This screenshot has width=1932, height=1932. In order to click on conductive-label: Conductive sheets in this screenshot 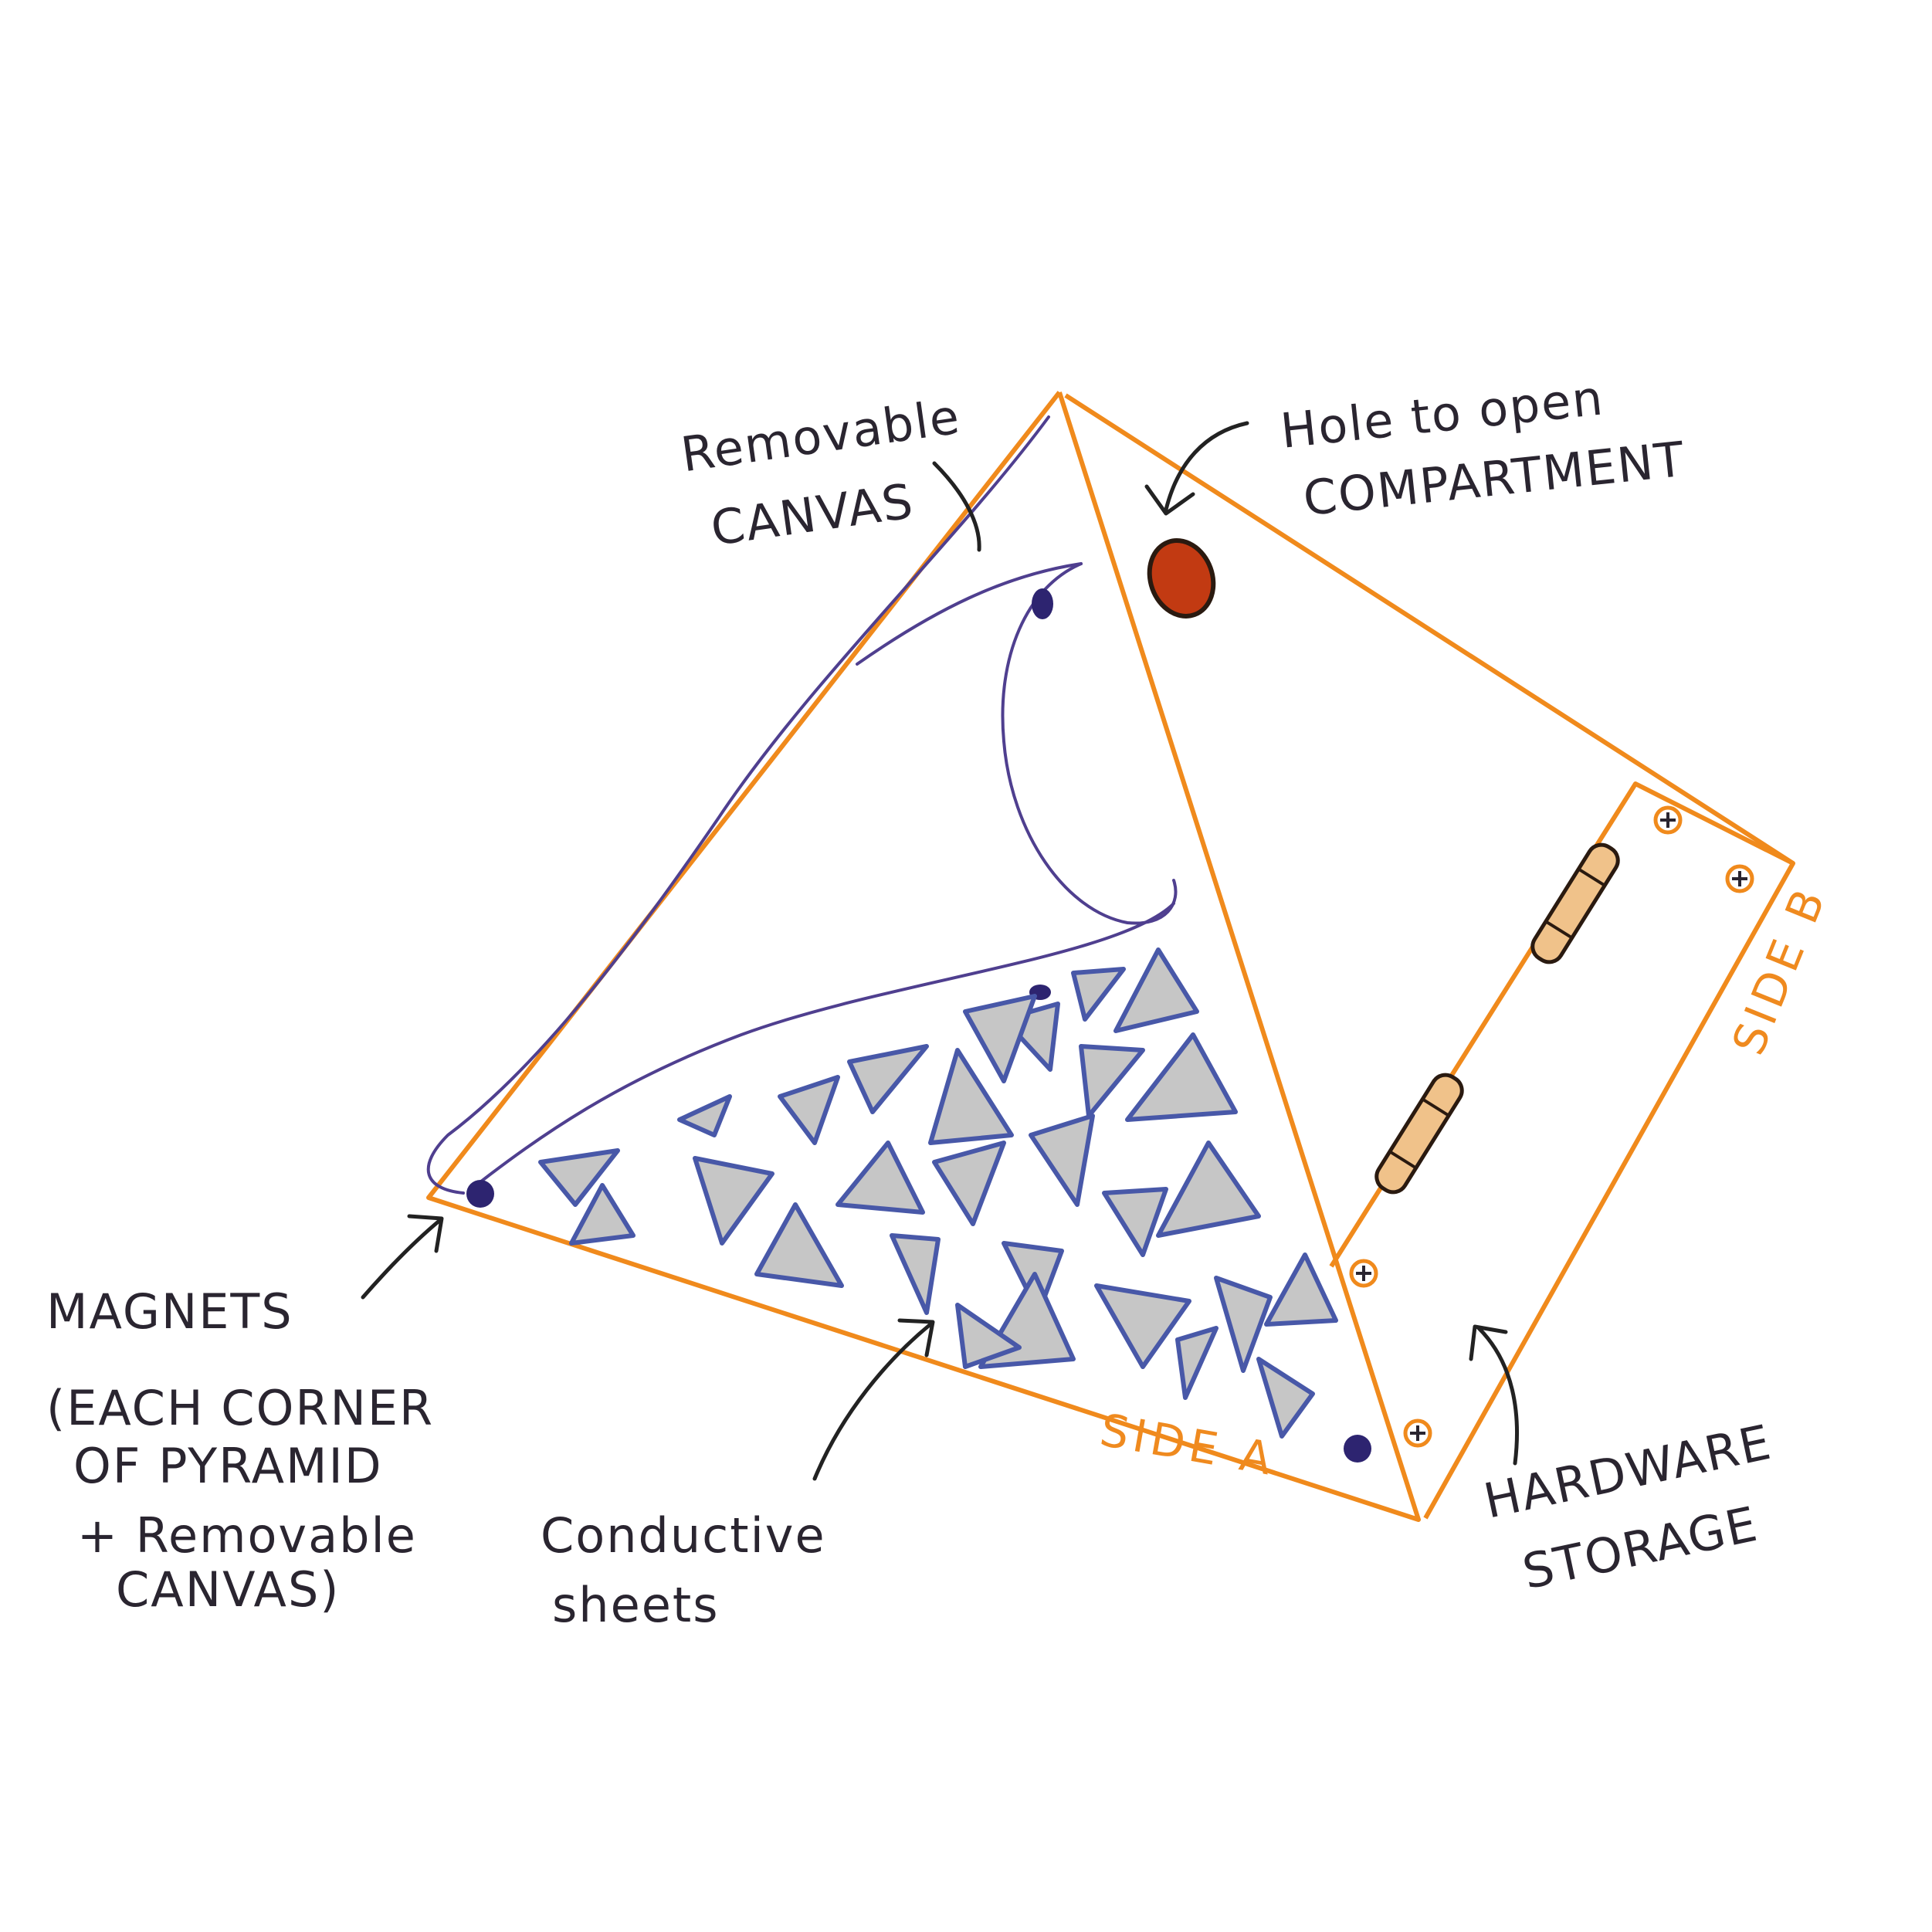, I will do `click(683, 1570)`.